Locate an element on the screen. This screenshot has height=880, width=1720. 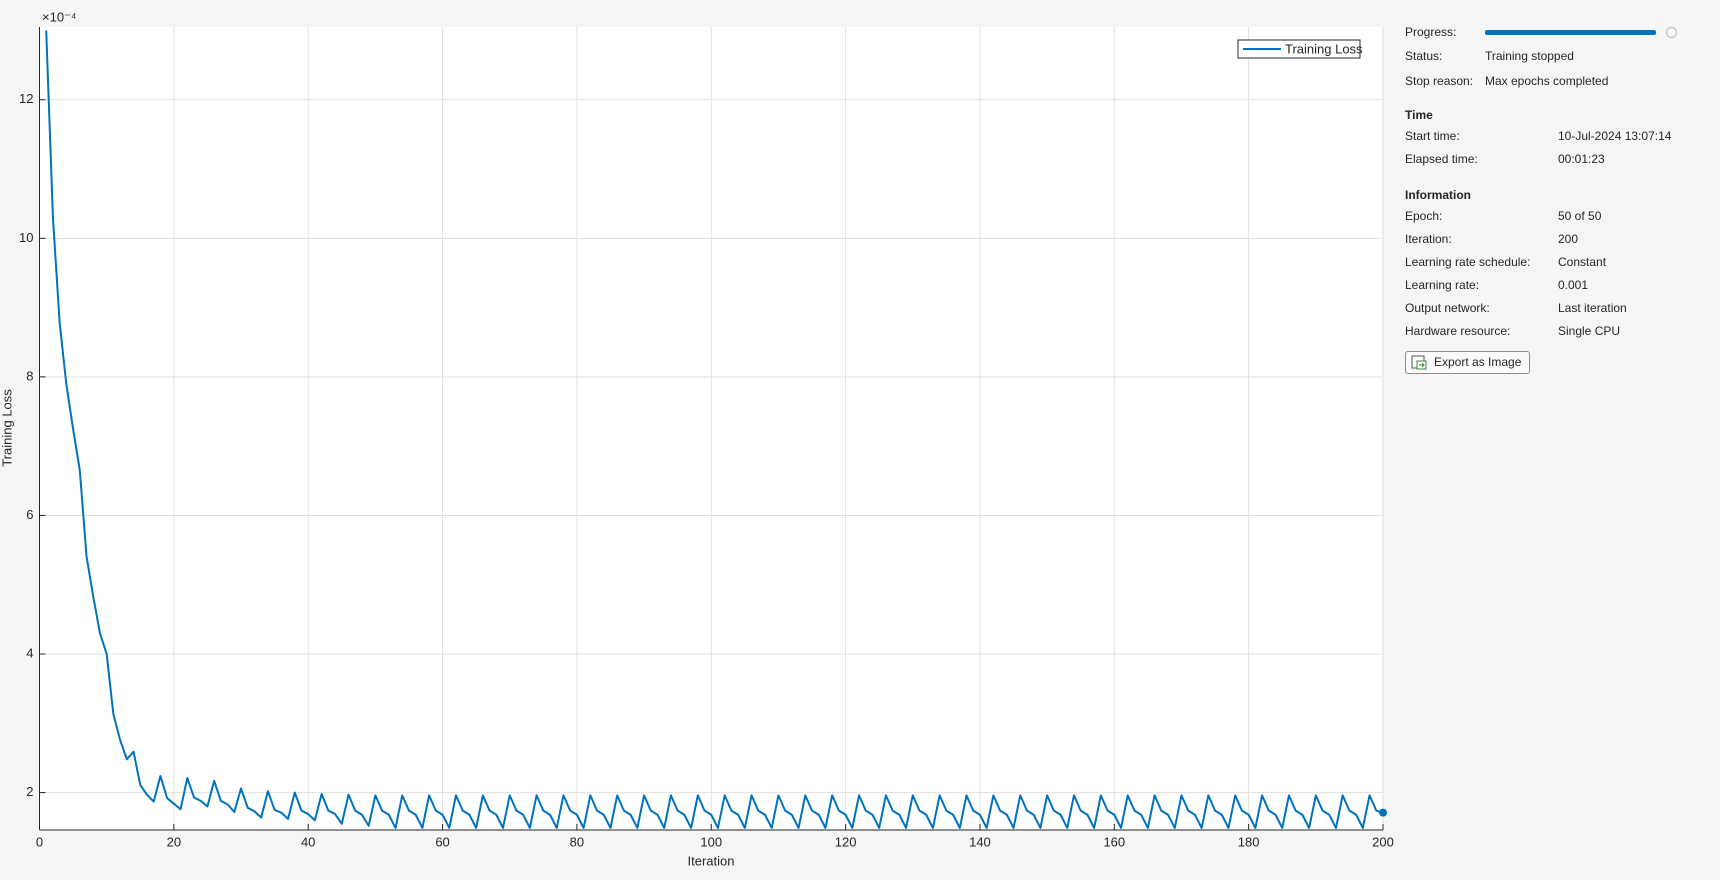
x-tick-label: 180 is located at coordinates (1249, 841).